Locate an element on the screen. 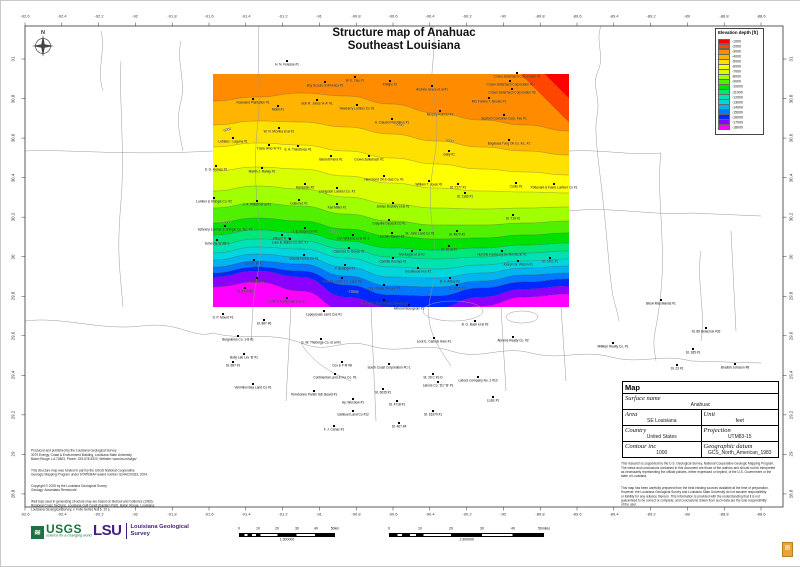 The image size is (800, 567). well-label: Curtis & Gottschalk et al #1 is located at coordinates (287, 301).